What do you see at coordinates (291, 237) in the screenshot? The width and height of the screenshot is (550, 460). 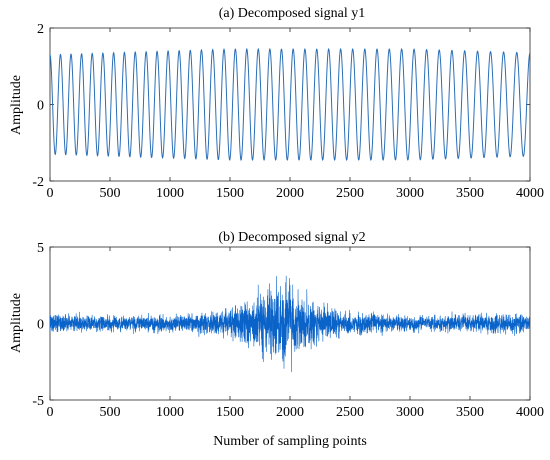 I see `panel-b-title: (b) Decomposed signal y2` at bounding box center [291, 237].